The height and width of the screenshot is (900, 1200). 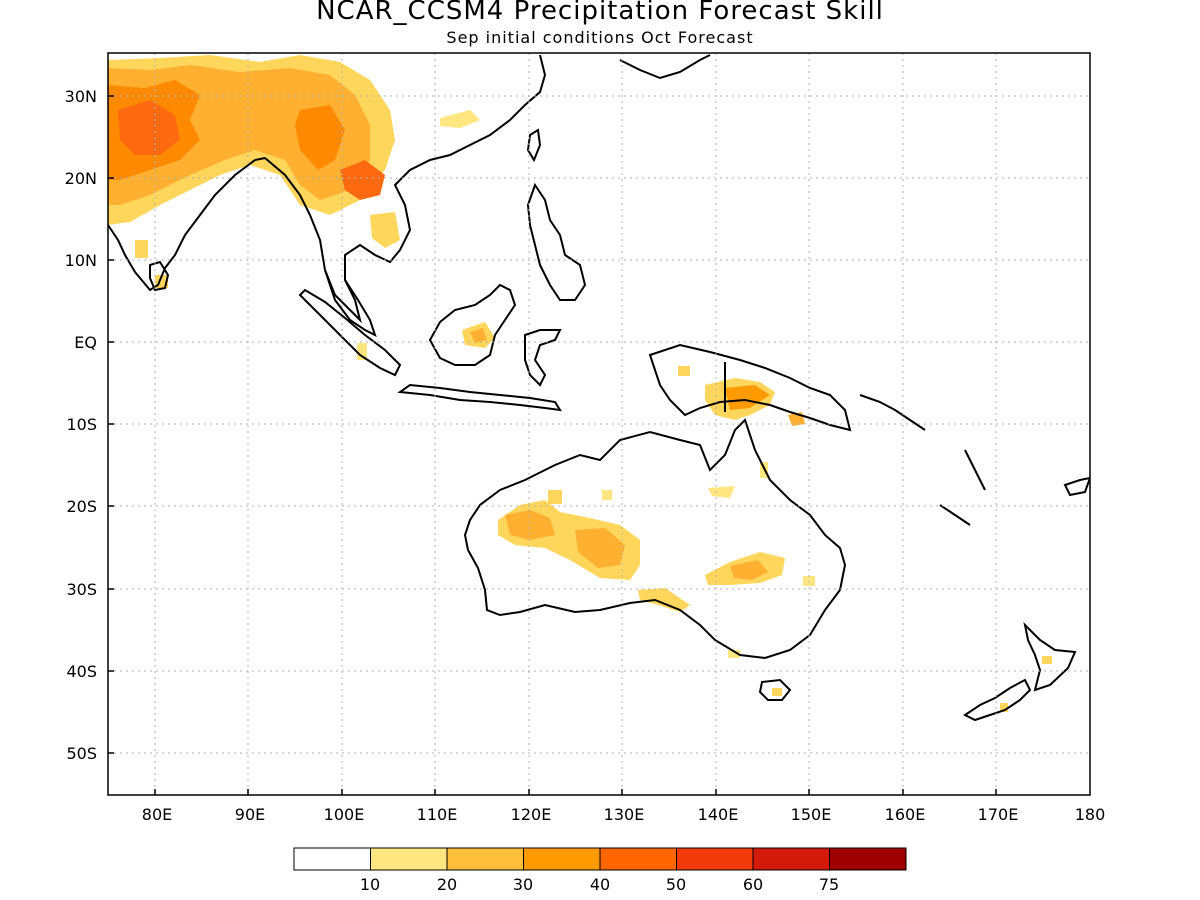 What do you see at coordinates (472, 324) in the screenshot?
I see `coastline-borneo` at bounding box center [472, 324].